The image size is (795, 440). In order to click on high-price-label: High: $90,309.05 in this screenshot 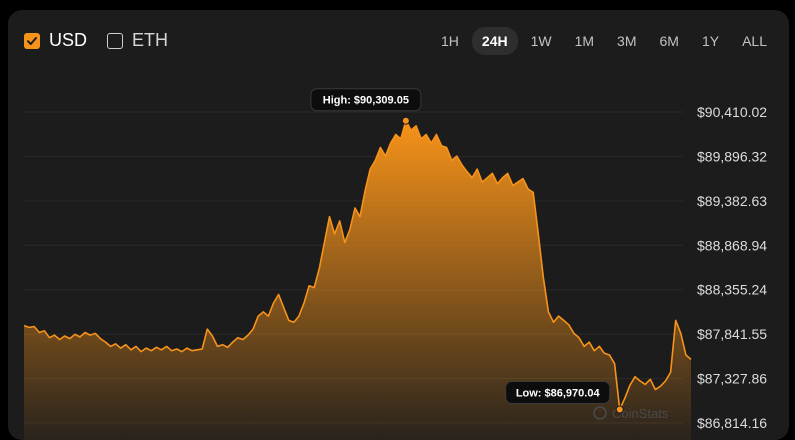, I will do `click(366, 101)`.